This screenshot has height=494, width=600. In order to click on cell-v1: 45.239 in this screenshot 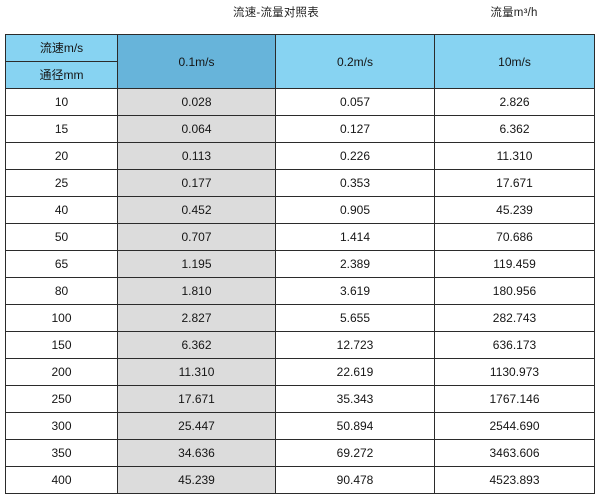, I will do `click(196, 480)`.